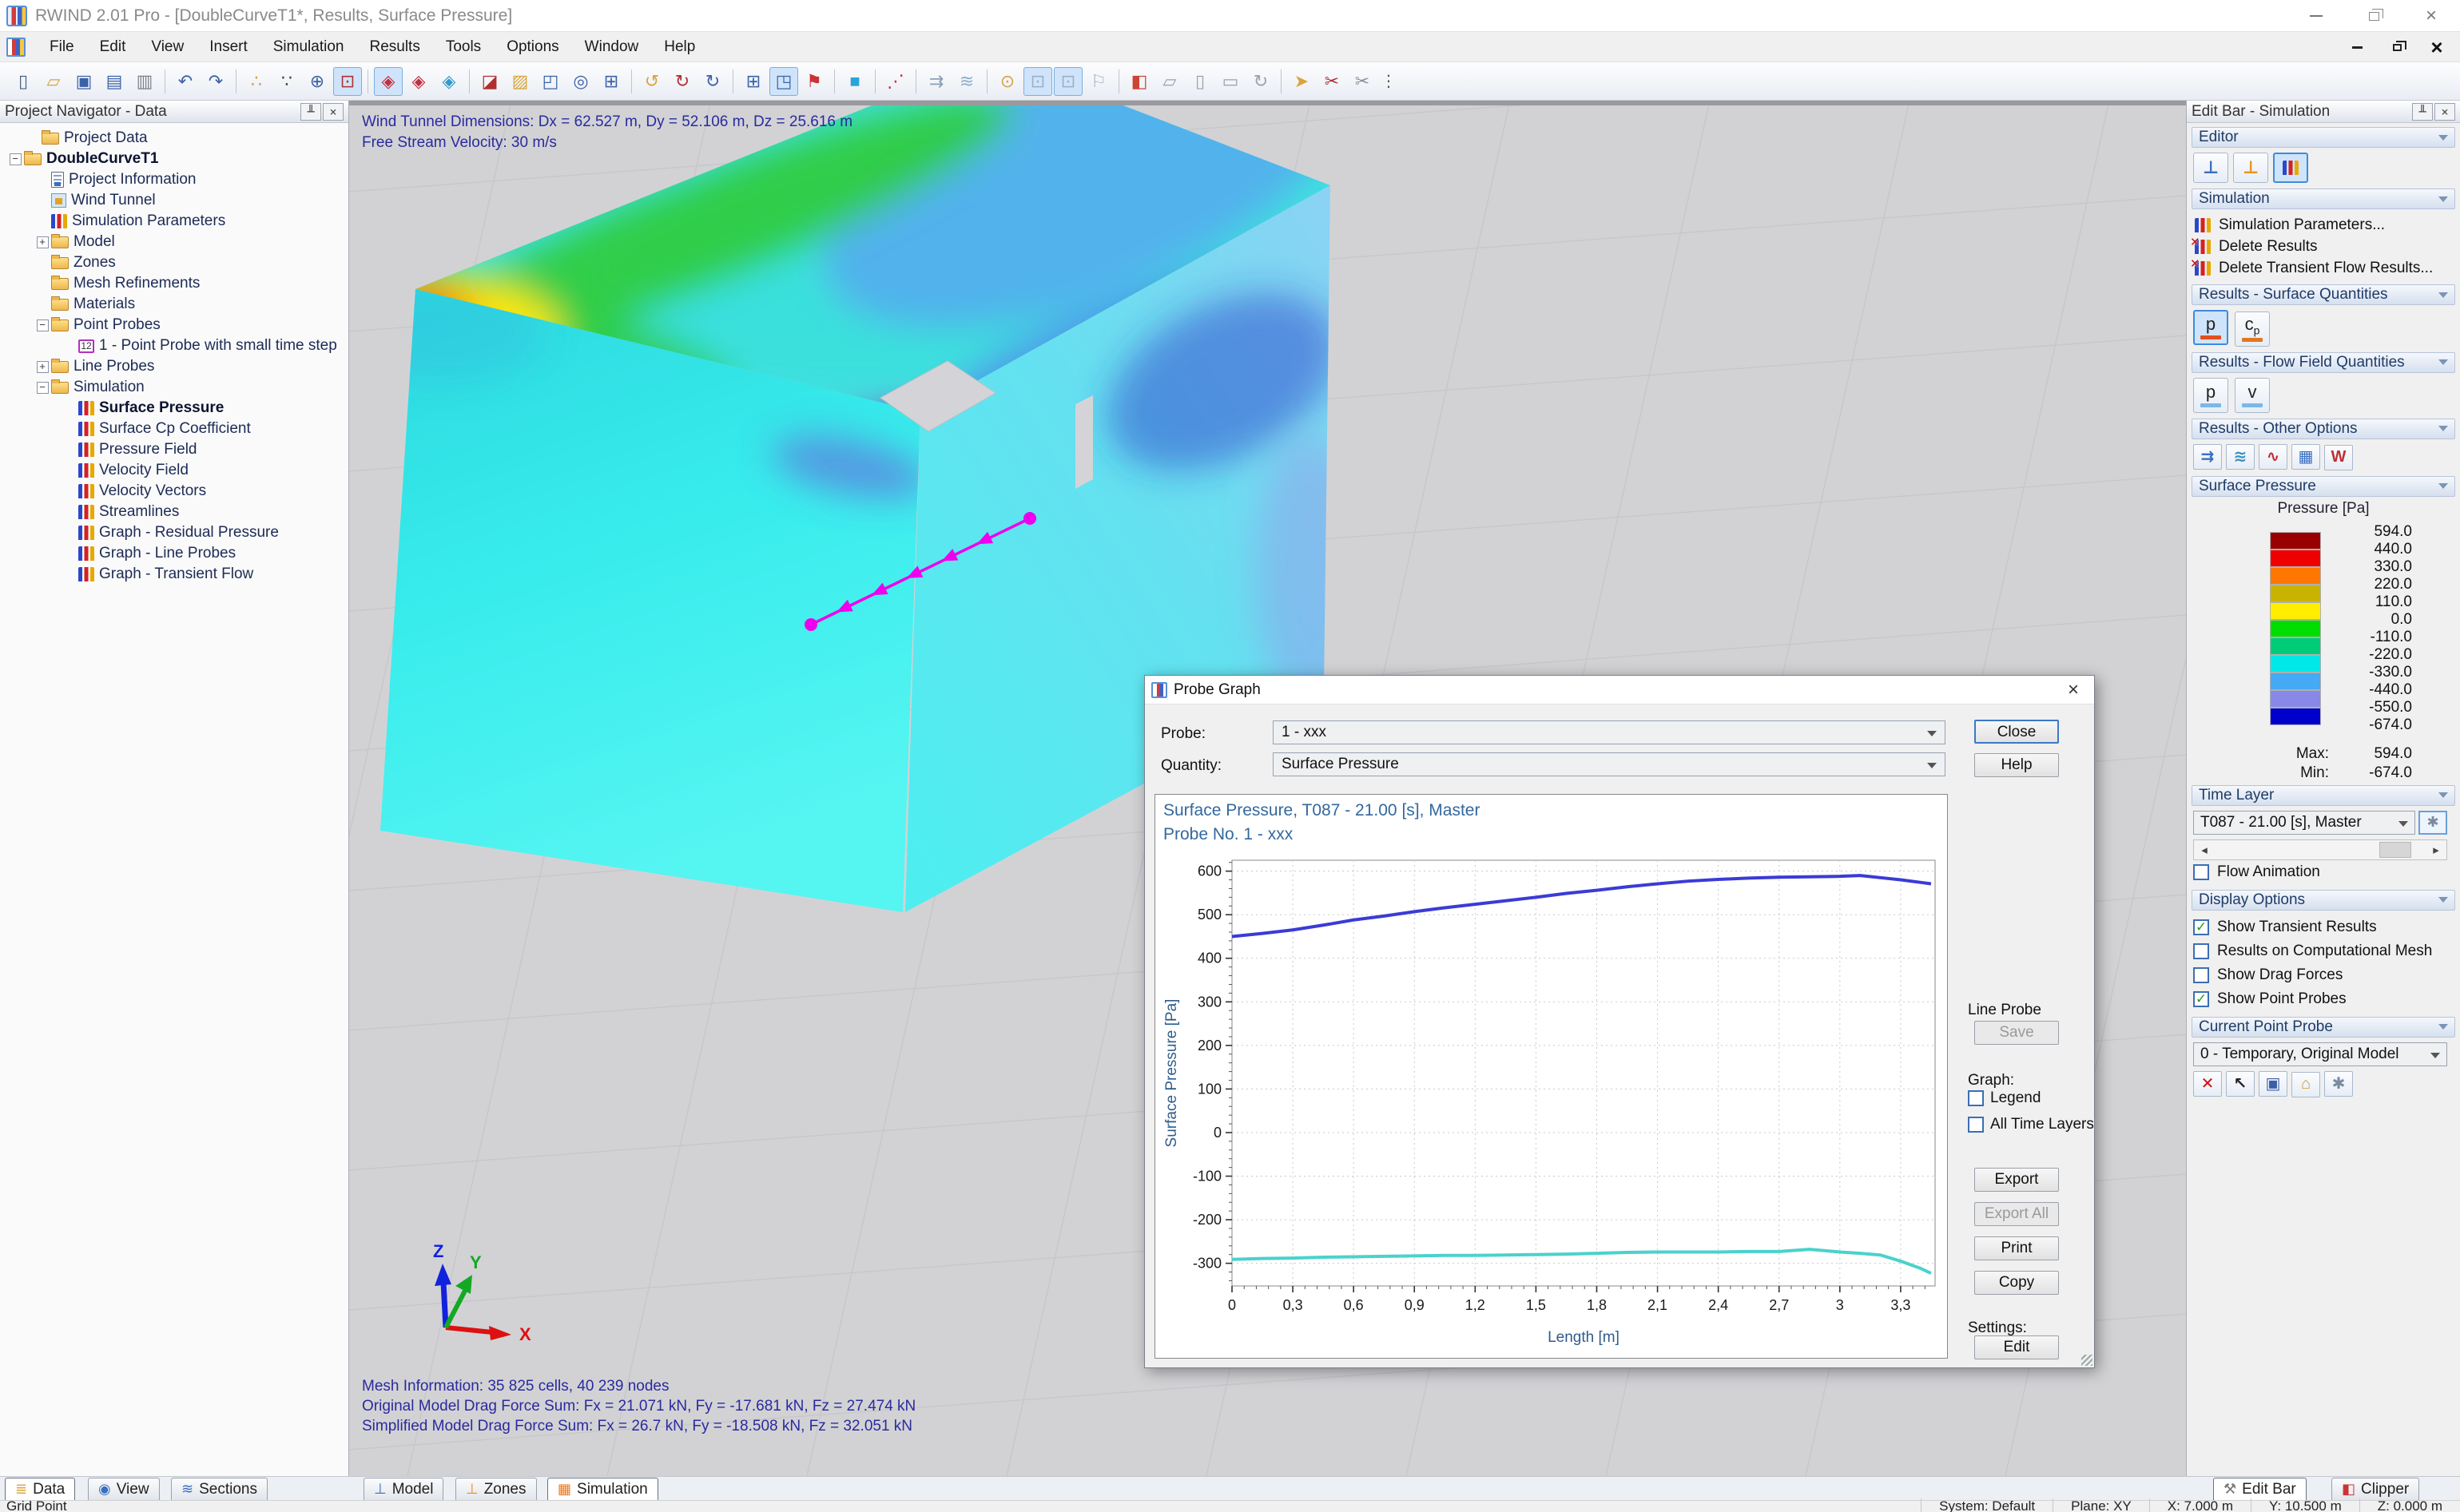 The image size is (2460, 1512). What do you see at coordinates (1200, 81) in the screenshot?
I see `face-left-button: ▯` at bounding box center [1200, 81].